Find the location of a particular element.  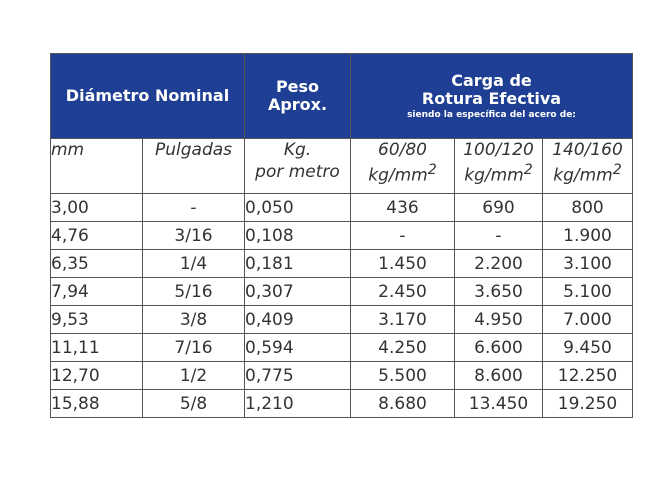

cell-carga-140-160: 12.250 is located at coordinates (587, 375).